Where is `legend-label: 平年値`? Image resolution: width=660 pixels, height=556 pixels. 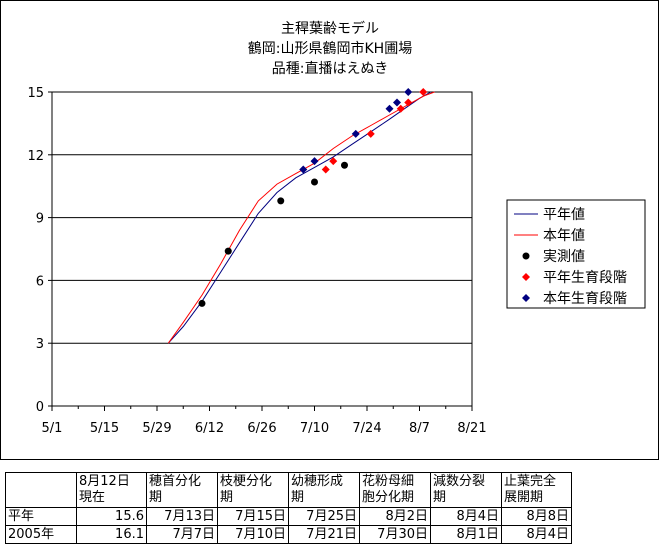
legend-label: 平年値 is located at coordinates (564, 215).